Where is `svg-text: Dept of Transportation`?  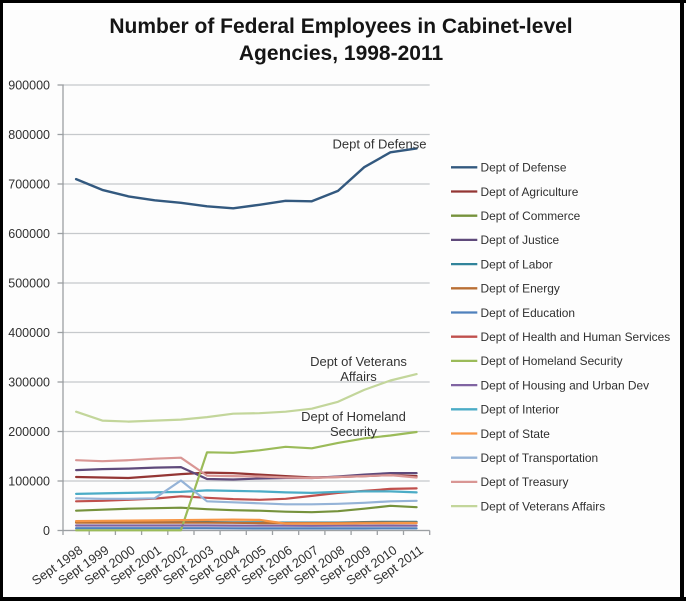 svg-text: Dept of Transportation is located at coordinates (540, 458).